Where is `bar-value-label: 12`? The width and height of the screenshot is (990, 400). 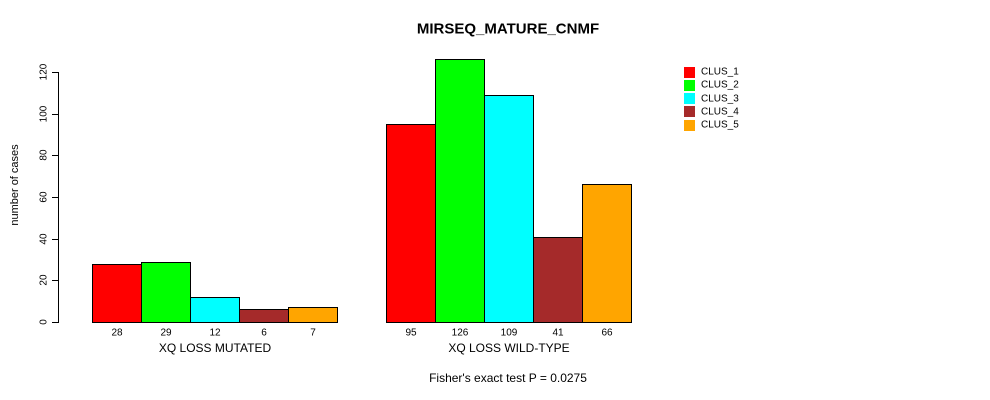 bar-value-label: 12 is located at coordinates (215, 333).